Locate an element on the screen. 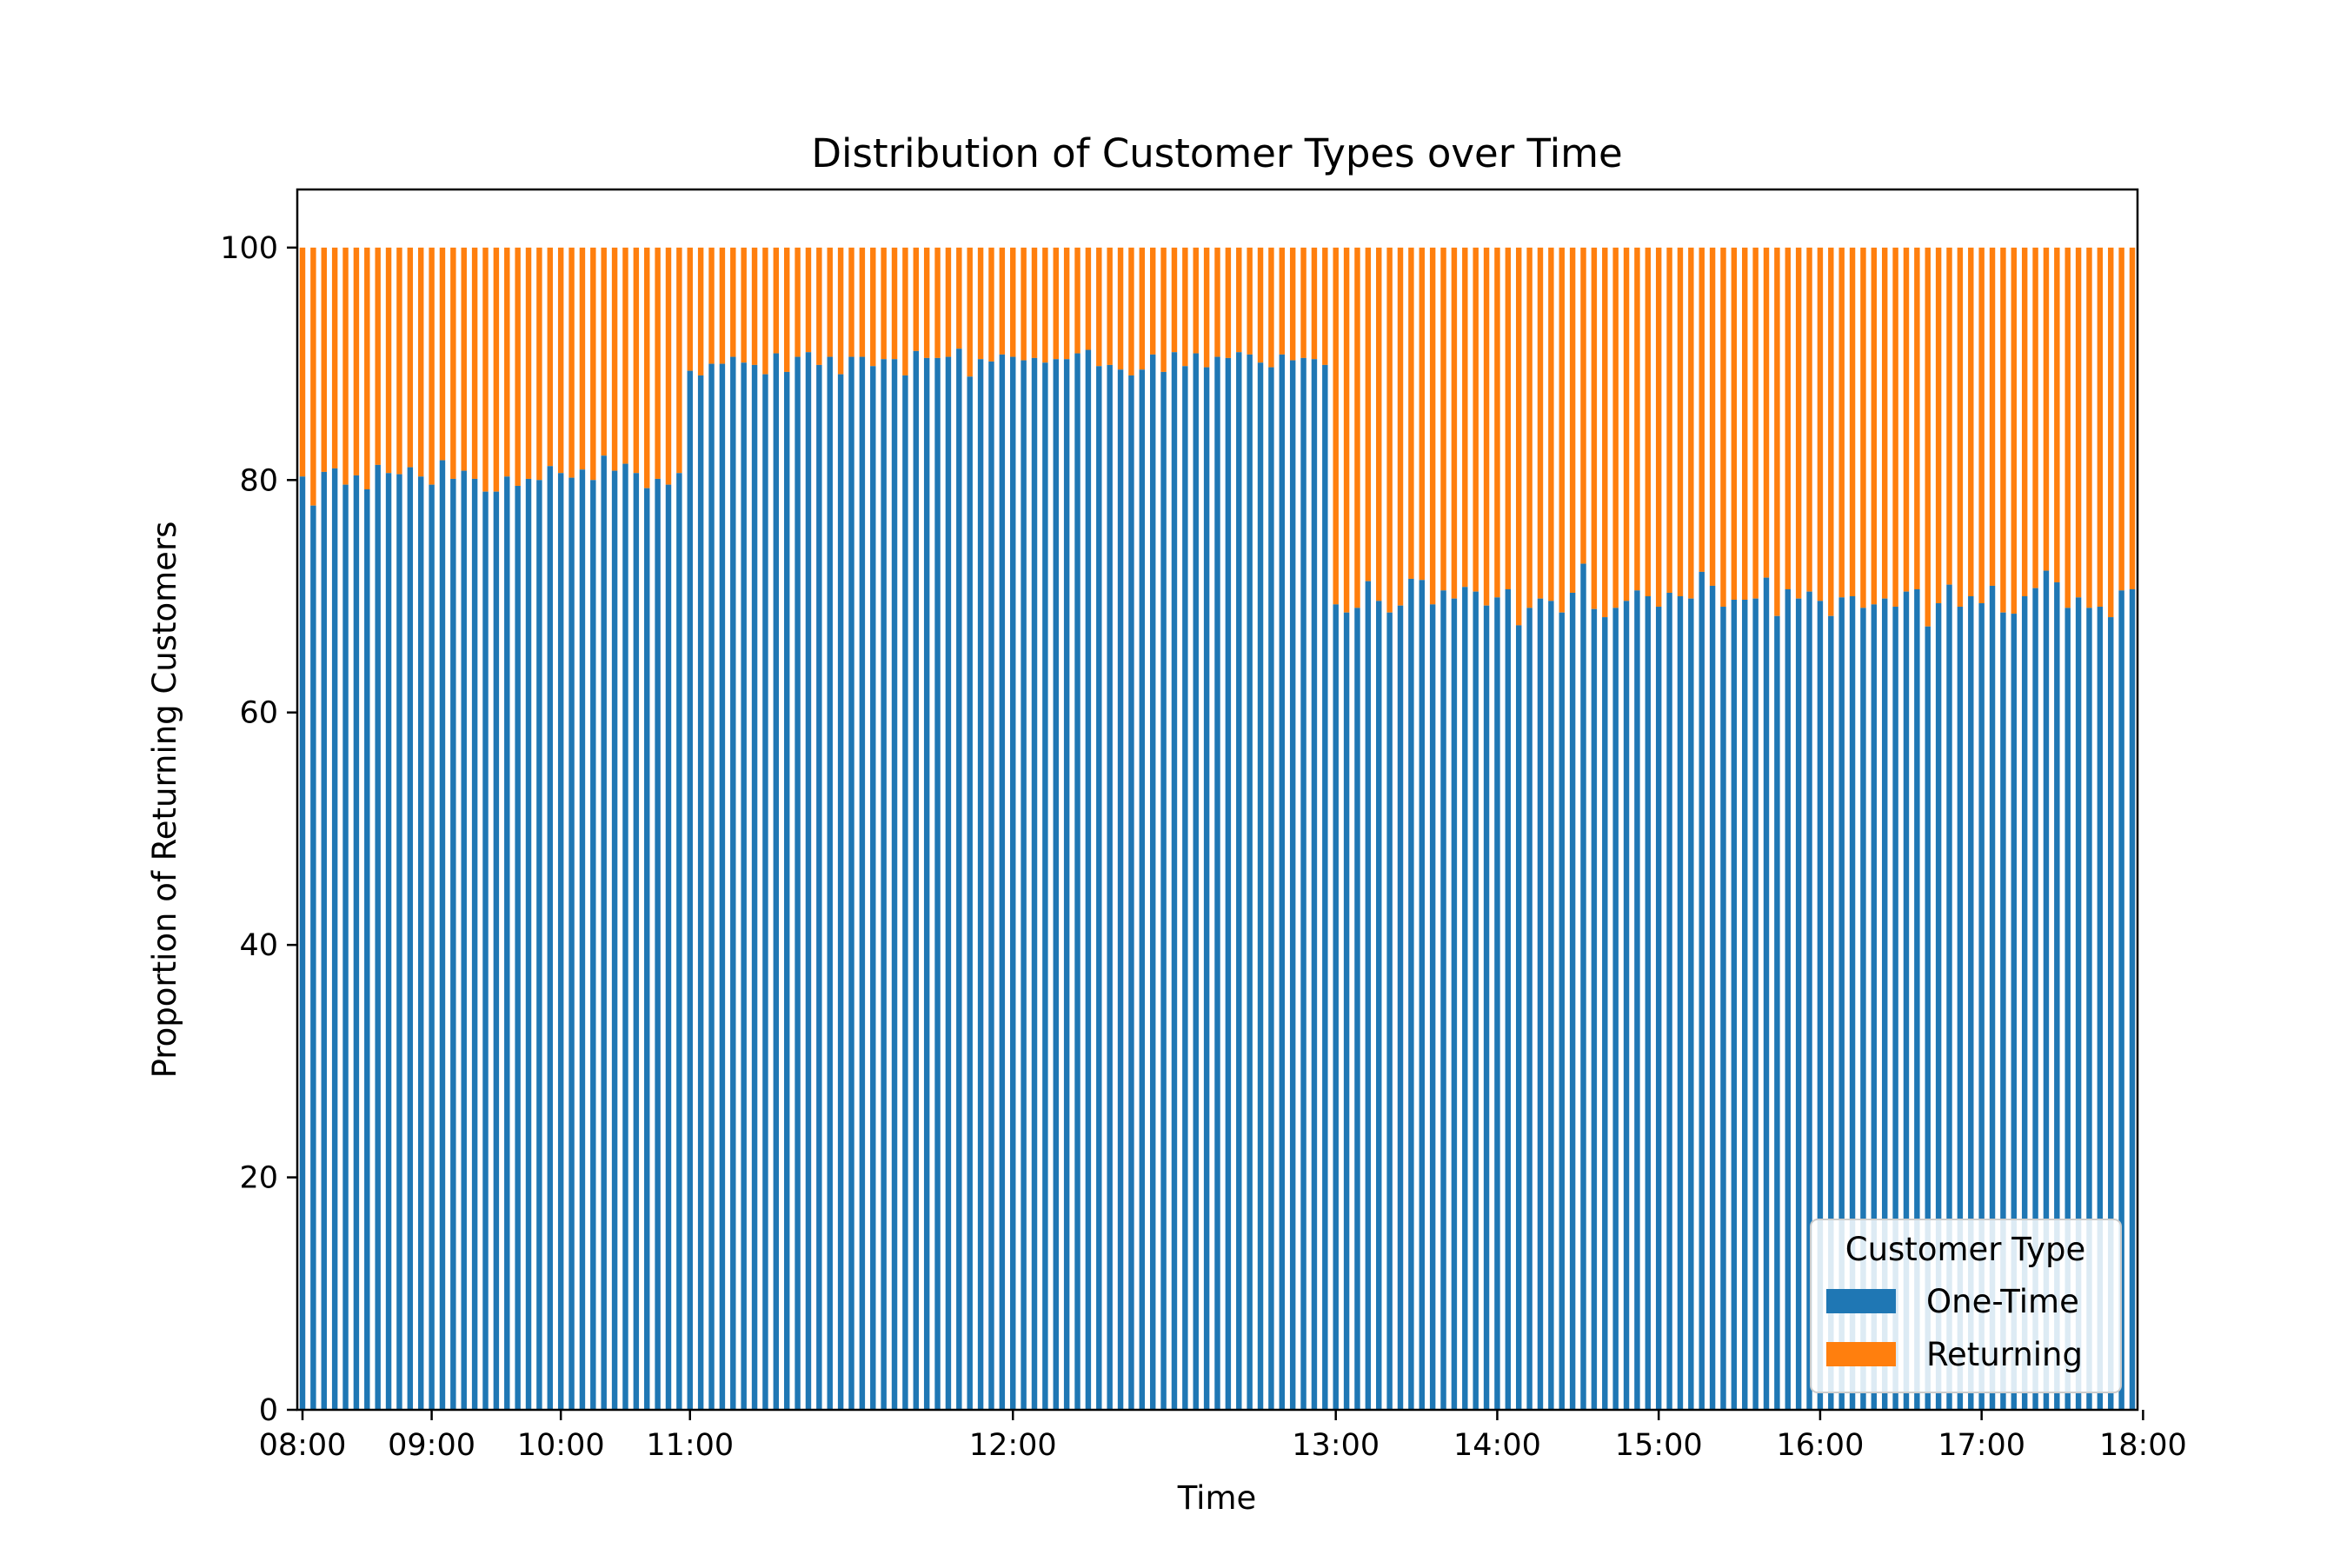  legend-swatch-one-time is located at coordinates (1861, 1301).